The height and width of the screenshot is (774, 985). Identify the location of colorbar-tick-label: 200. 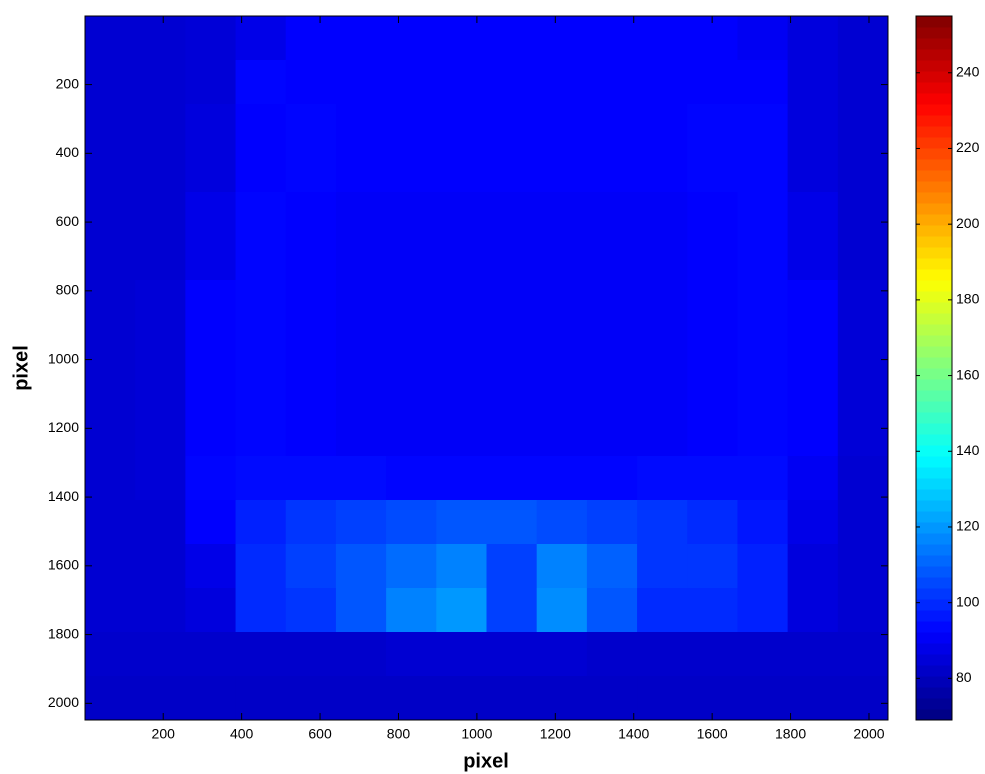
(968, 223).